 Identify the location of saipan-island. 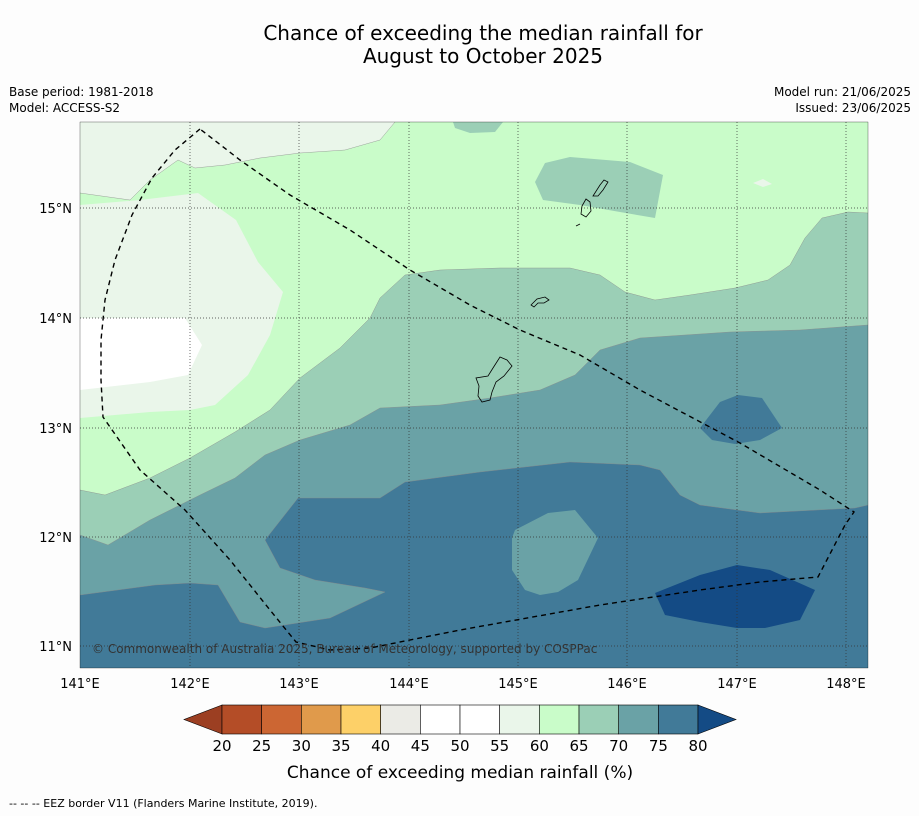
(600, 188).